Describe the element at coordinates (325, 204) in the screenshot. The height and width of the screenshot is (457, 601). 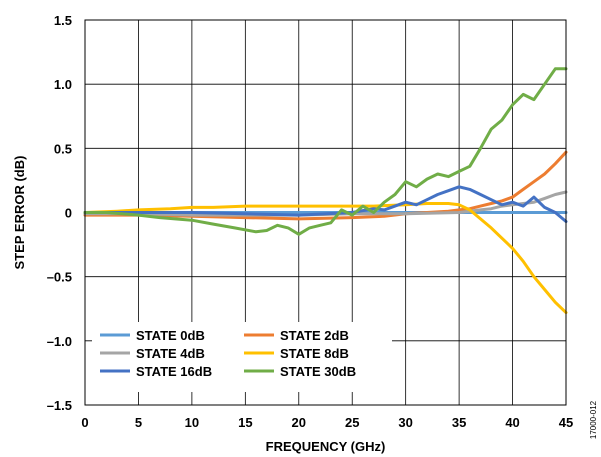
I see `series-line-state-16db` at that location.